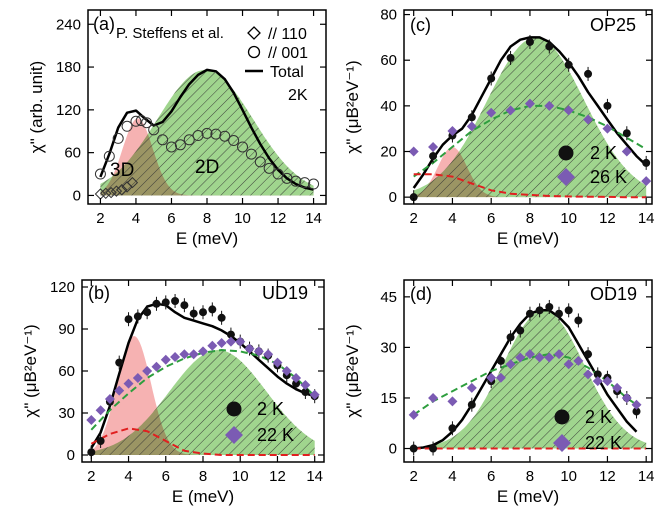  Describe the element at coordinates (259, 422) in the screenshot. I see `panel-b-legend: 2 K 22 K` at that location.